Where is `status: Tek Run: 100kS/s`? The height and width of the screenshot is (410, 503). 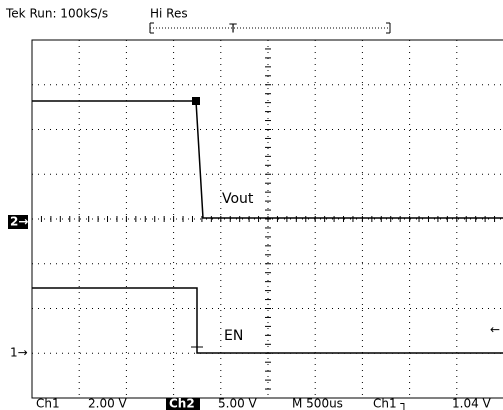
status: Tek Run: 100kS/s is located at coordinates (56, 14).